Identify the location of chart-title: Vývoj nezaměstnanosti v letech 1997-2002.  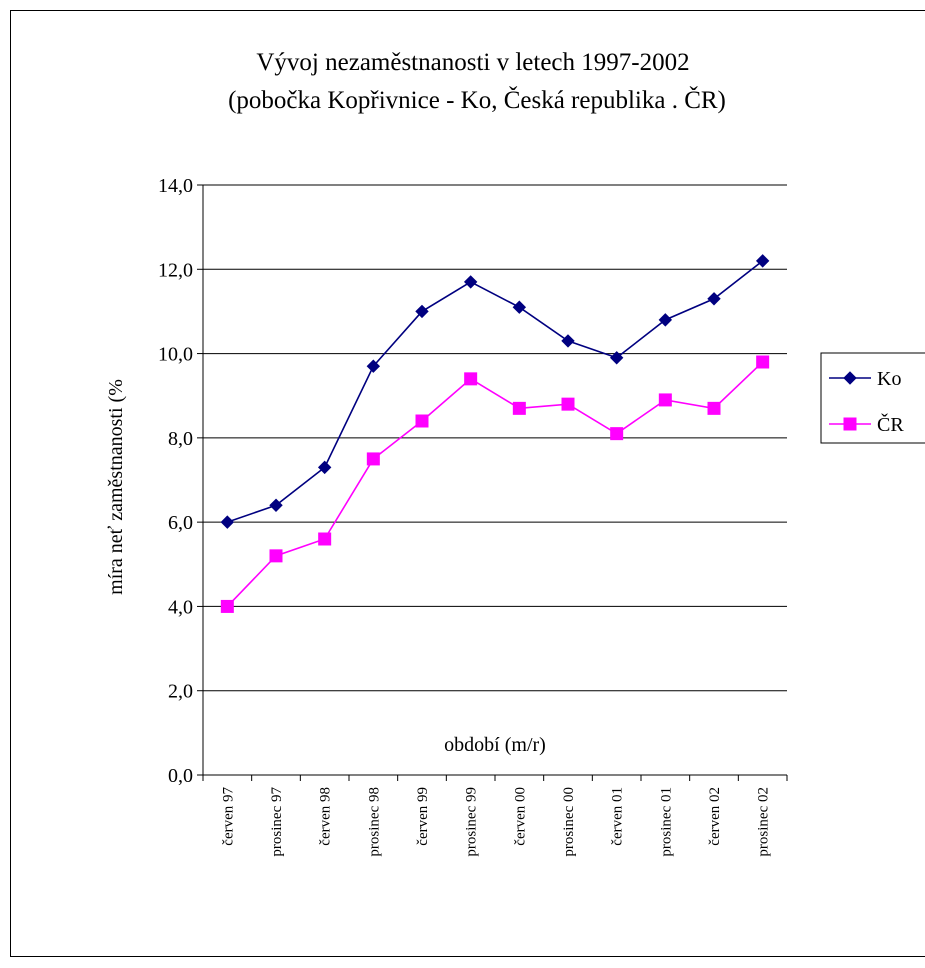
(472, 62).